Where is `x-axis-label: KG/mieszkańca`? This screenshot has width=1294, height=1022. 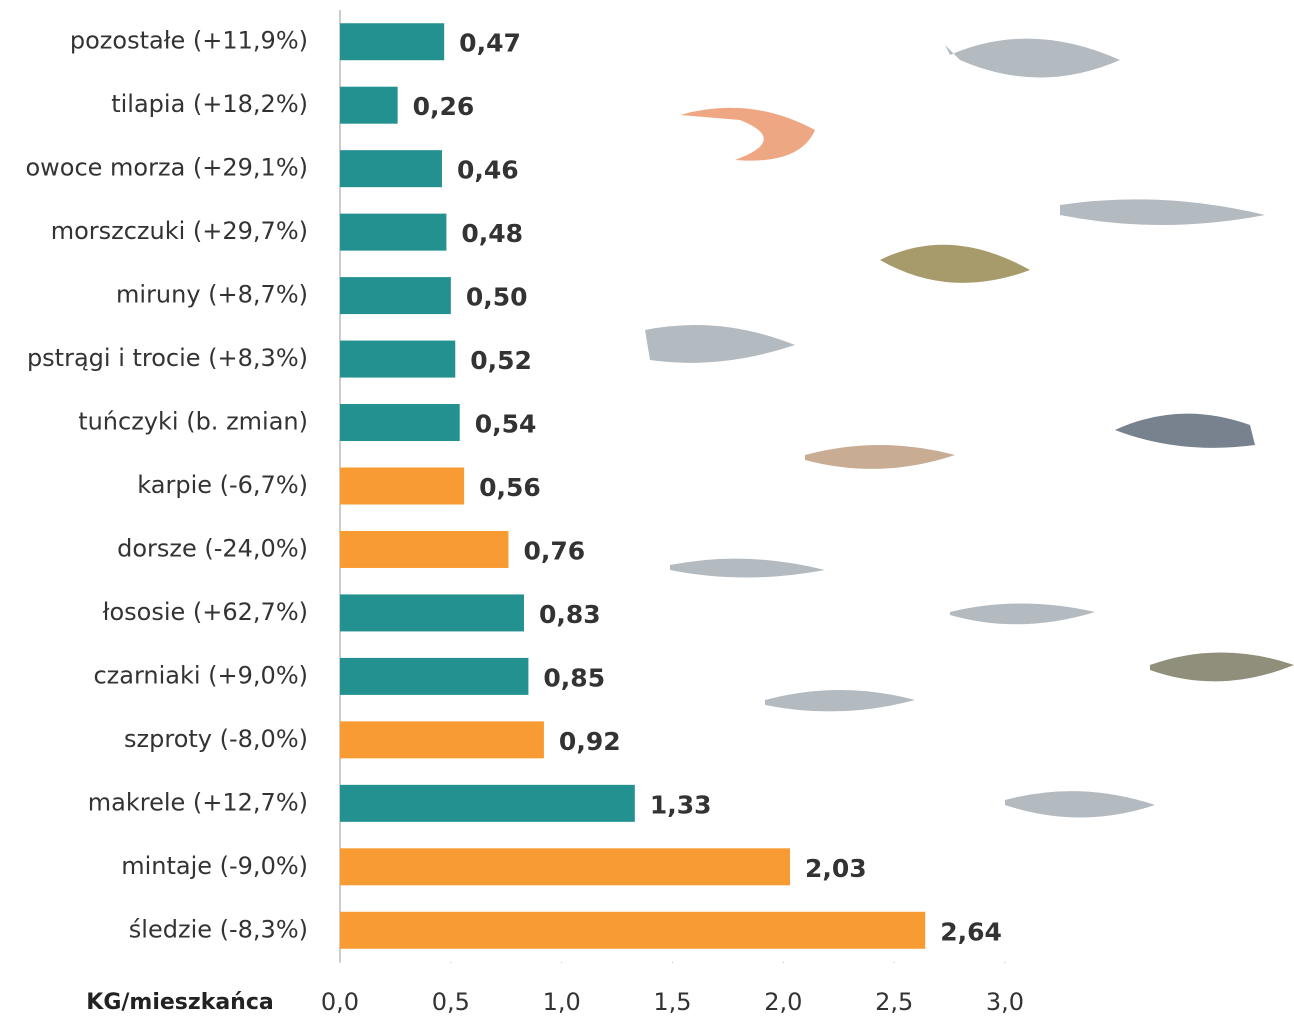
x-axis-label: KG/mieszkańca is located at coordinates (179, 1002).